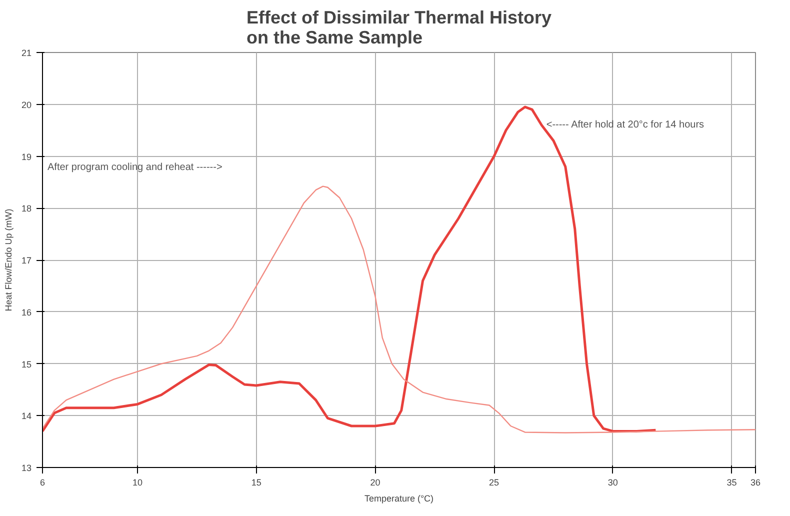  What do you see at coordinates (613, 483) in the screenshot?
I see `x-tick-label: 30` at bounding box center [613, 483].